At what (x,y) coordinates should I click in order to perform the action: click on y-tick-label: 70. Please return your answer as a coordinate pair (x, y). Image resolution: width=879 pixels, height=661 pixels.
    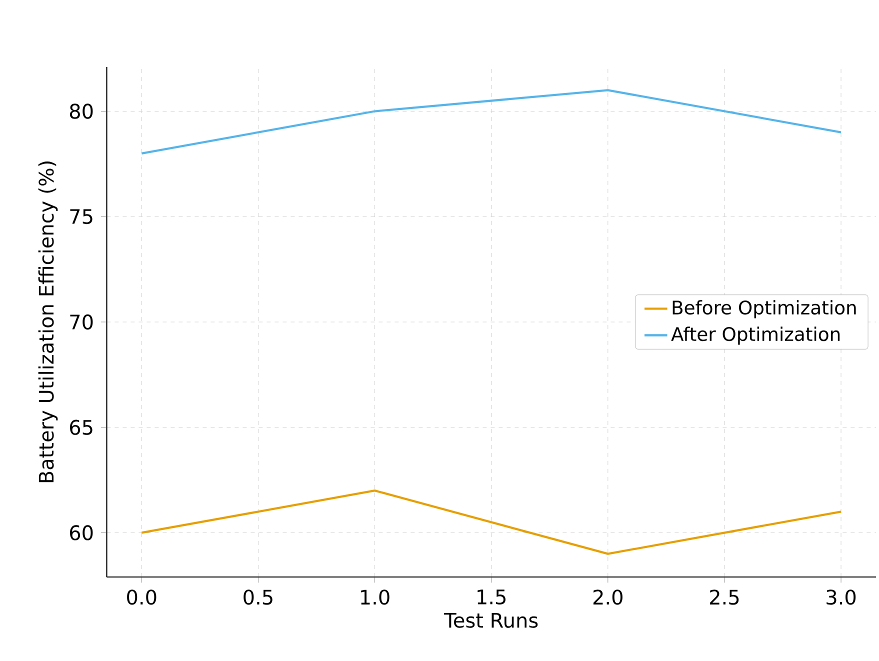
    Looking at the image, I should click on (81, 322).